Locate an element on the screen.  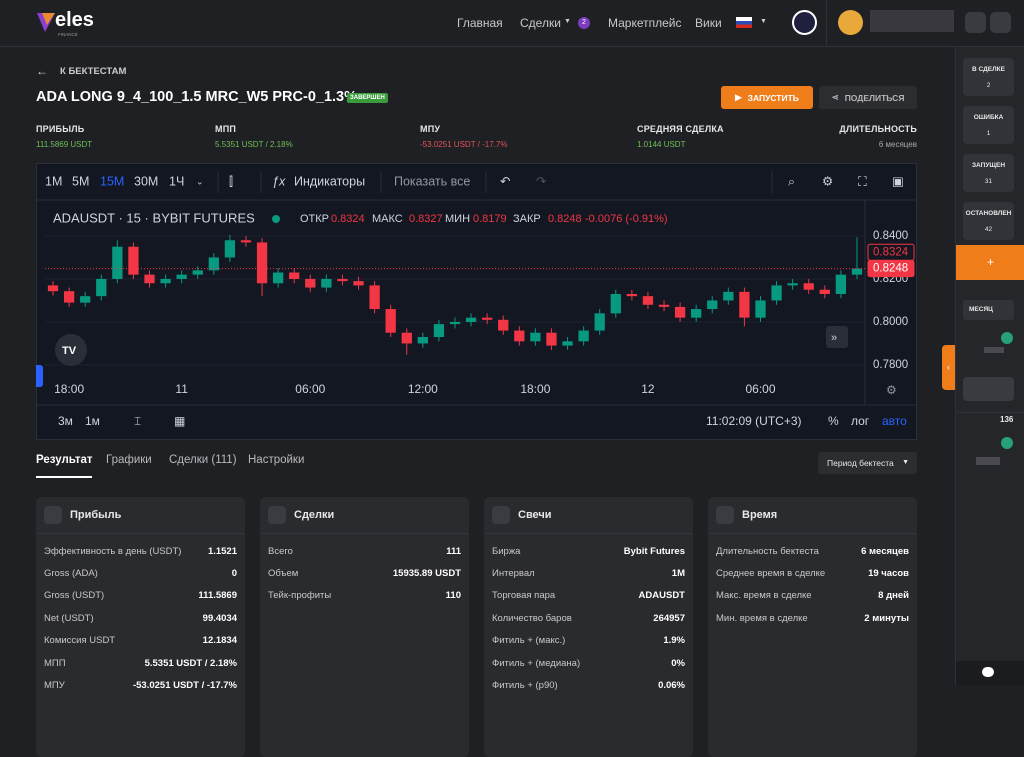
counter-label: В СДЕЛКЕ is located at coordinates (988, 69).